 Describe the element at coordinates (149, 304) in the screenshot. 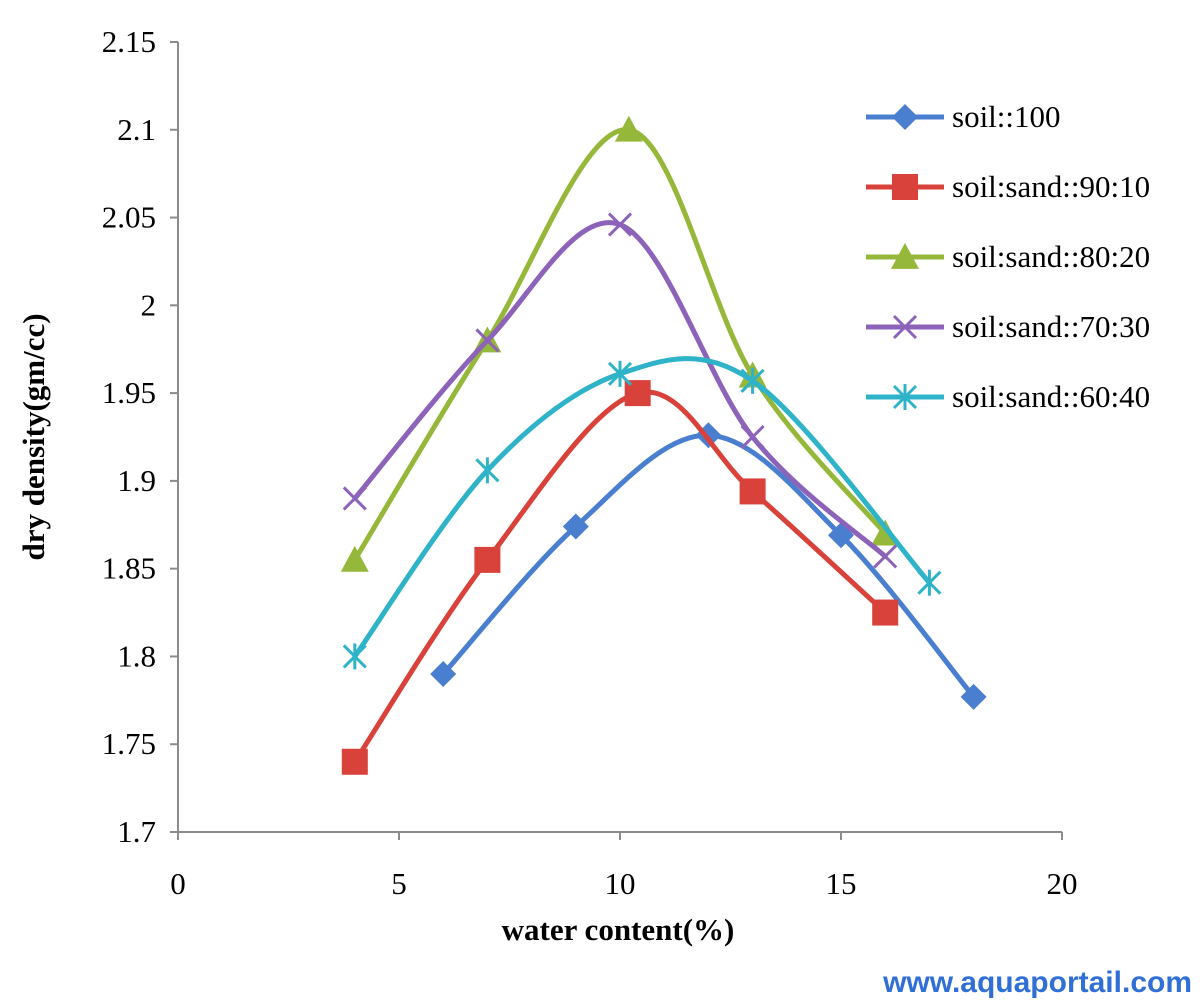

I see `y-tick-label: 2` at that location.